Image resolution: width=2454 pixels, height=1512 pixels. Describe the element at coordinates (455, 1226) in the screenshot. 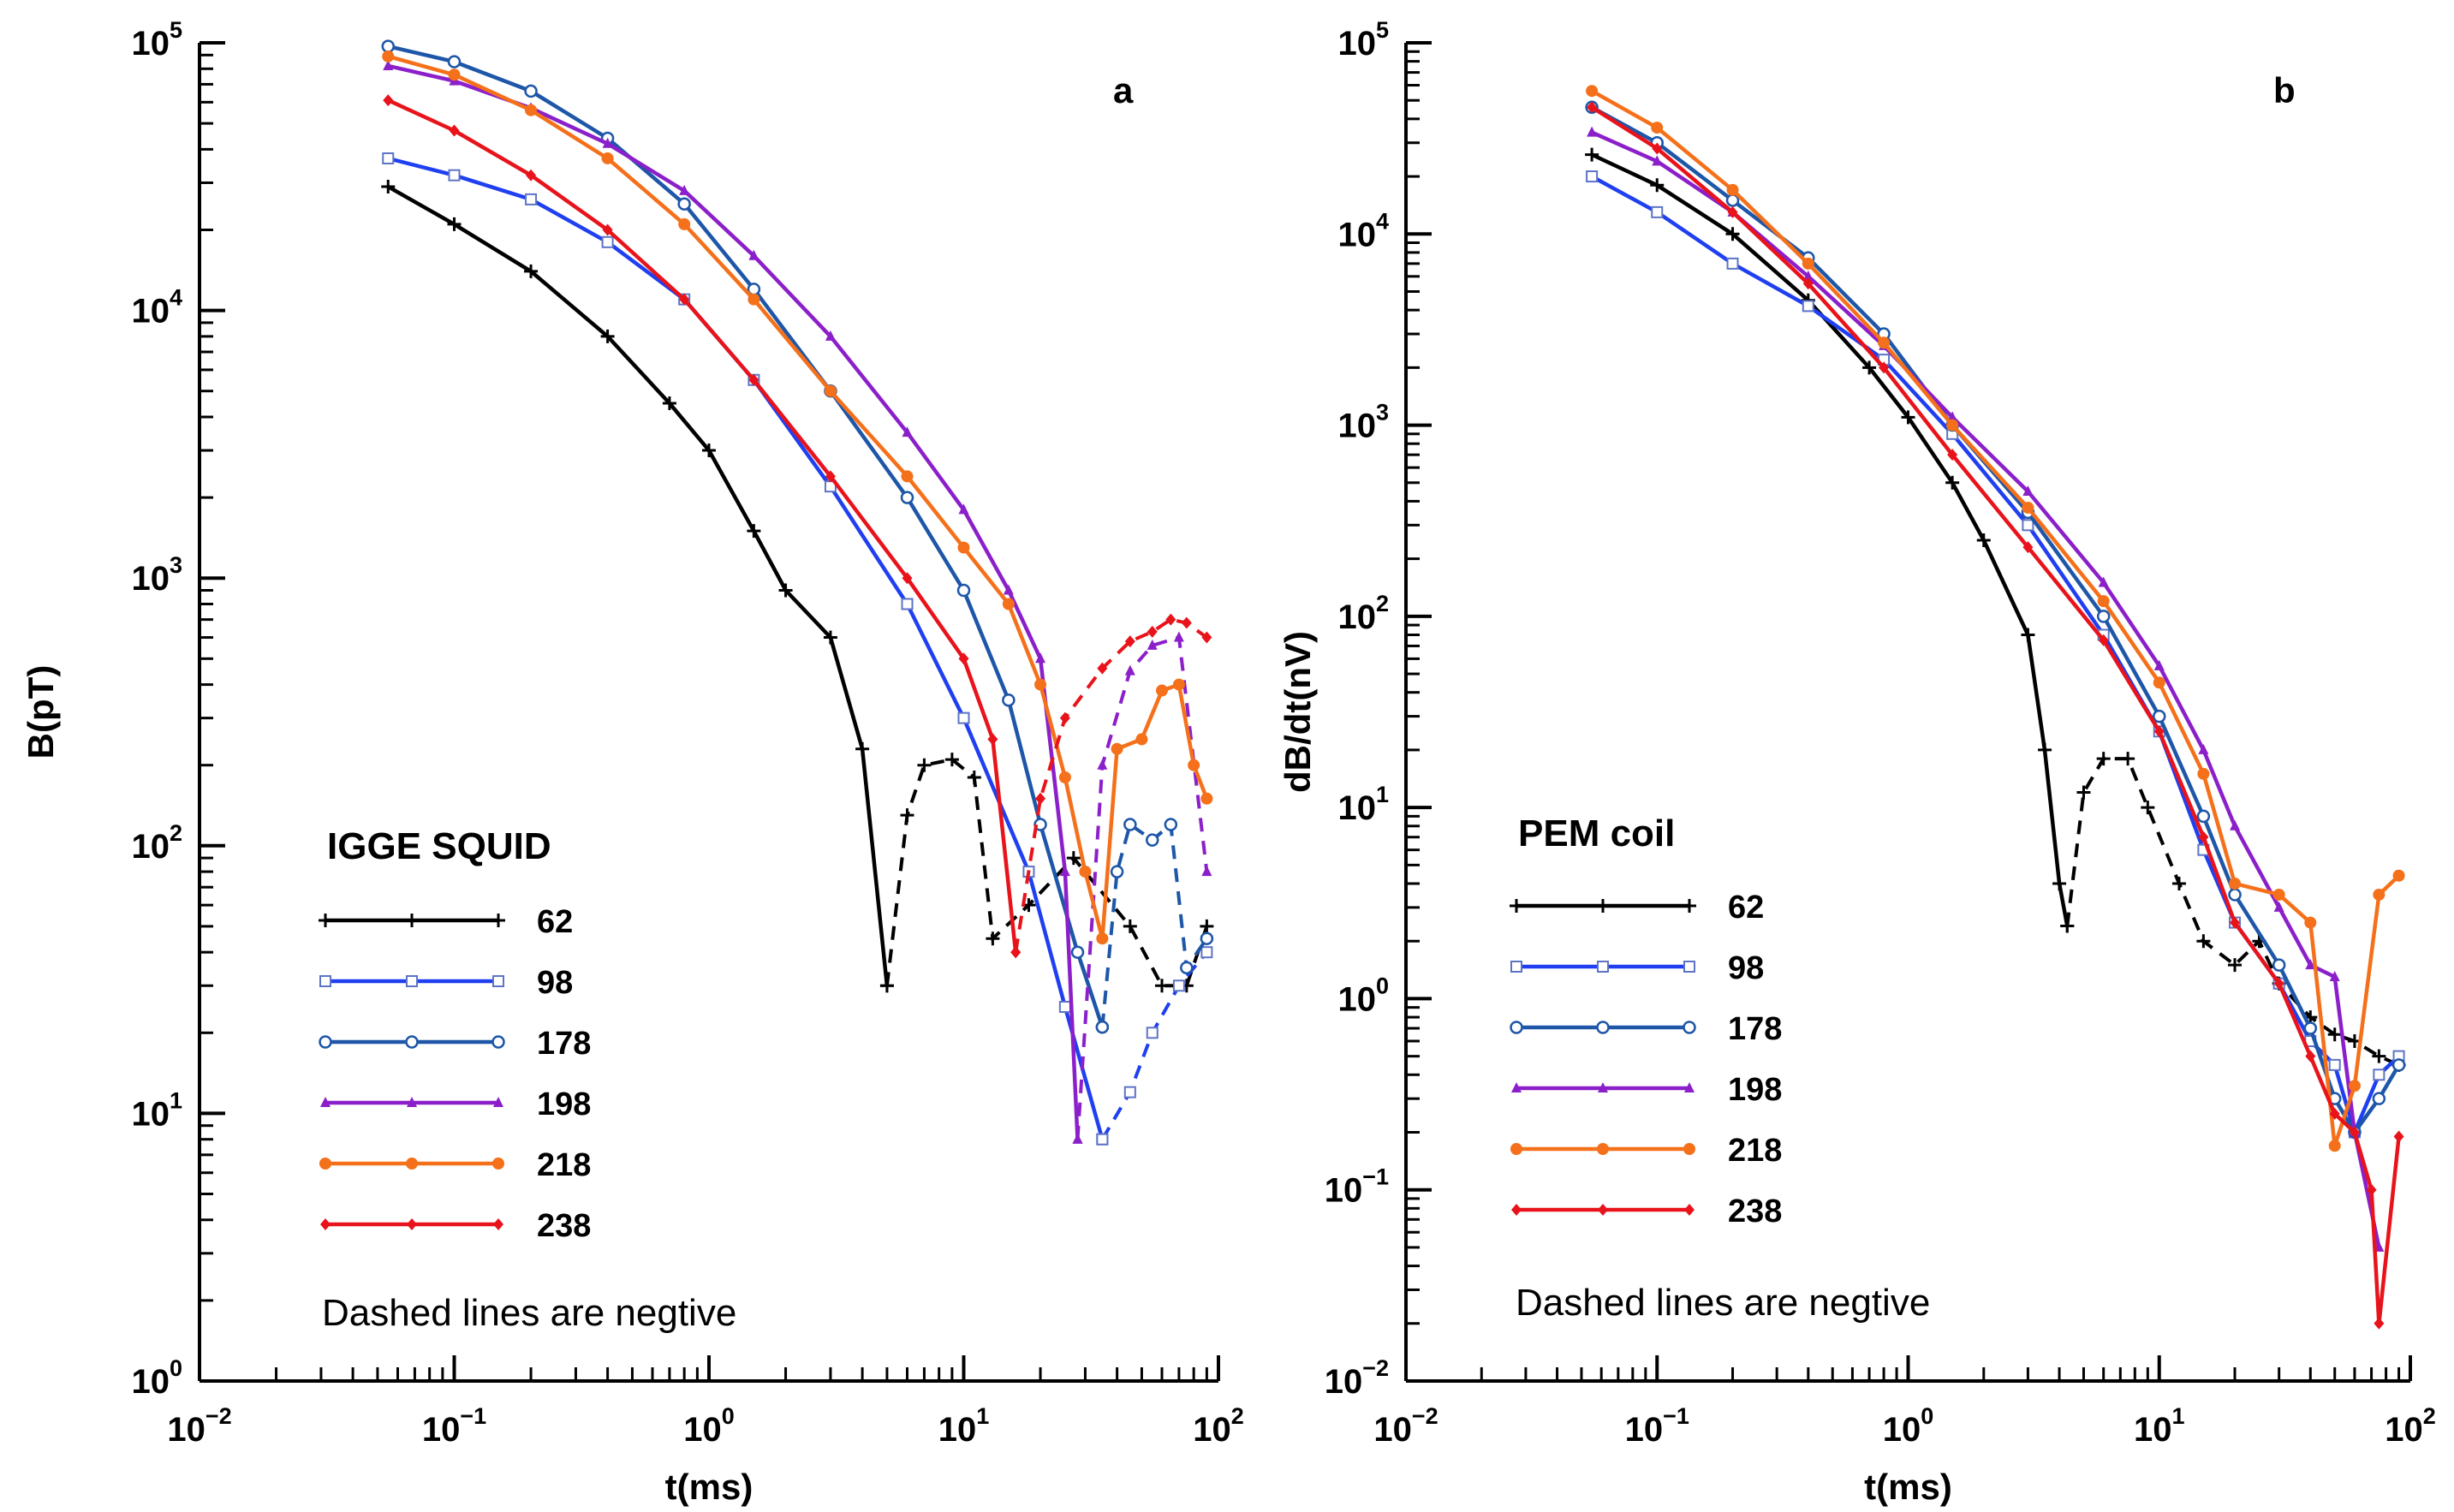

I see `legend-item-238: 238` at that location.